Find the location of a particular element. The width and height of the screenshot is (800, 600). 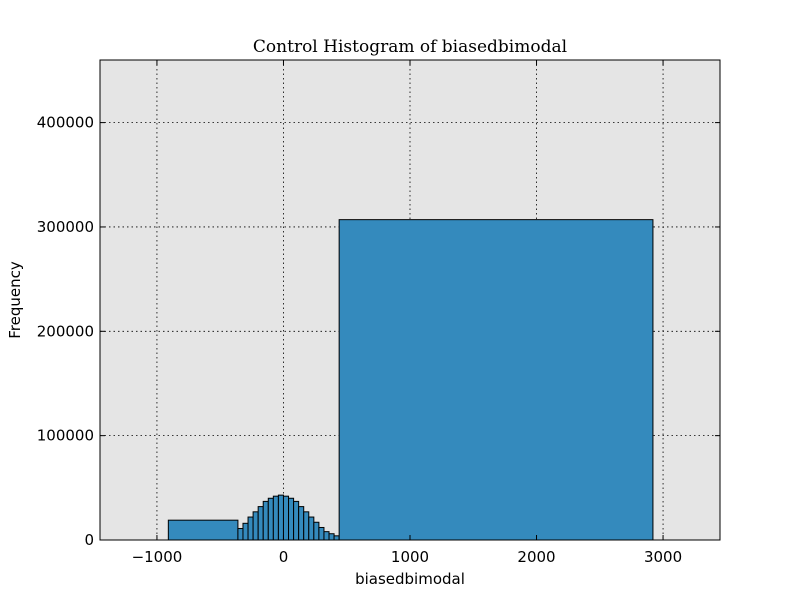

y-tick-label: 200000 is located at coordinates (65, 331).